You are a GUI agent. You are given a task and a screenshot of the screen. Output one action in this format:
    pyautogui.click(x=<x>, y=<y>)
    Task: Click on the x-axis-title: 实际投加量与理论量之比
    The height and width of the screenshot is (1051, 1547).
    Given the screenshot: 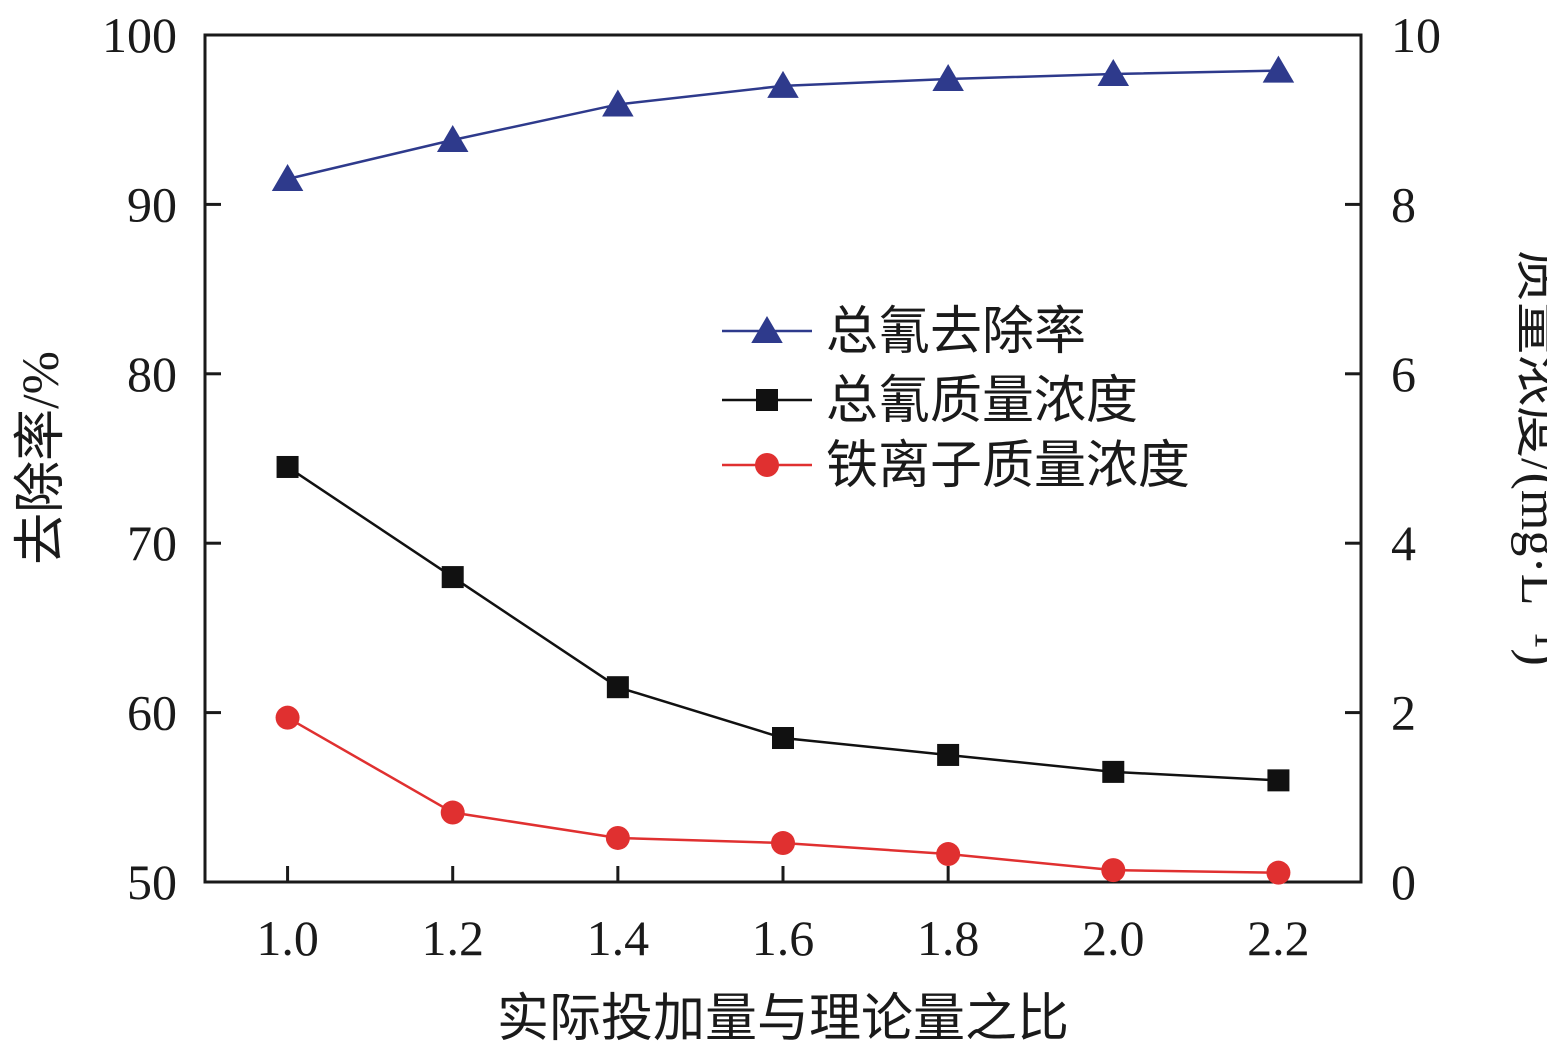 What is the action you would take?
    pyautogui.click(x=783, y=1019)
    